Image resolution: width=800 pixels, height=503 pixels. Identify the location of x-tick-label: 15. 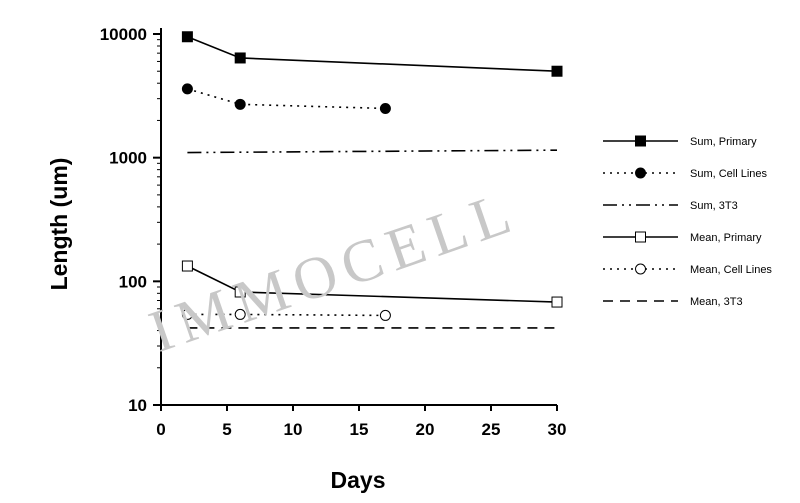
(359, 429).